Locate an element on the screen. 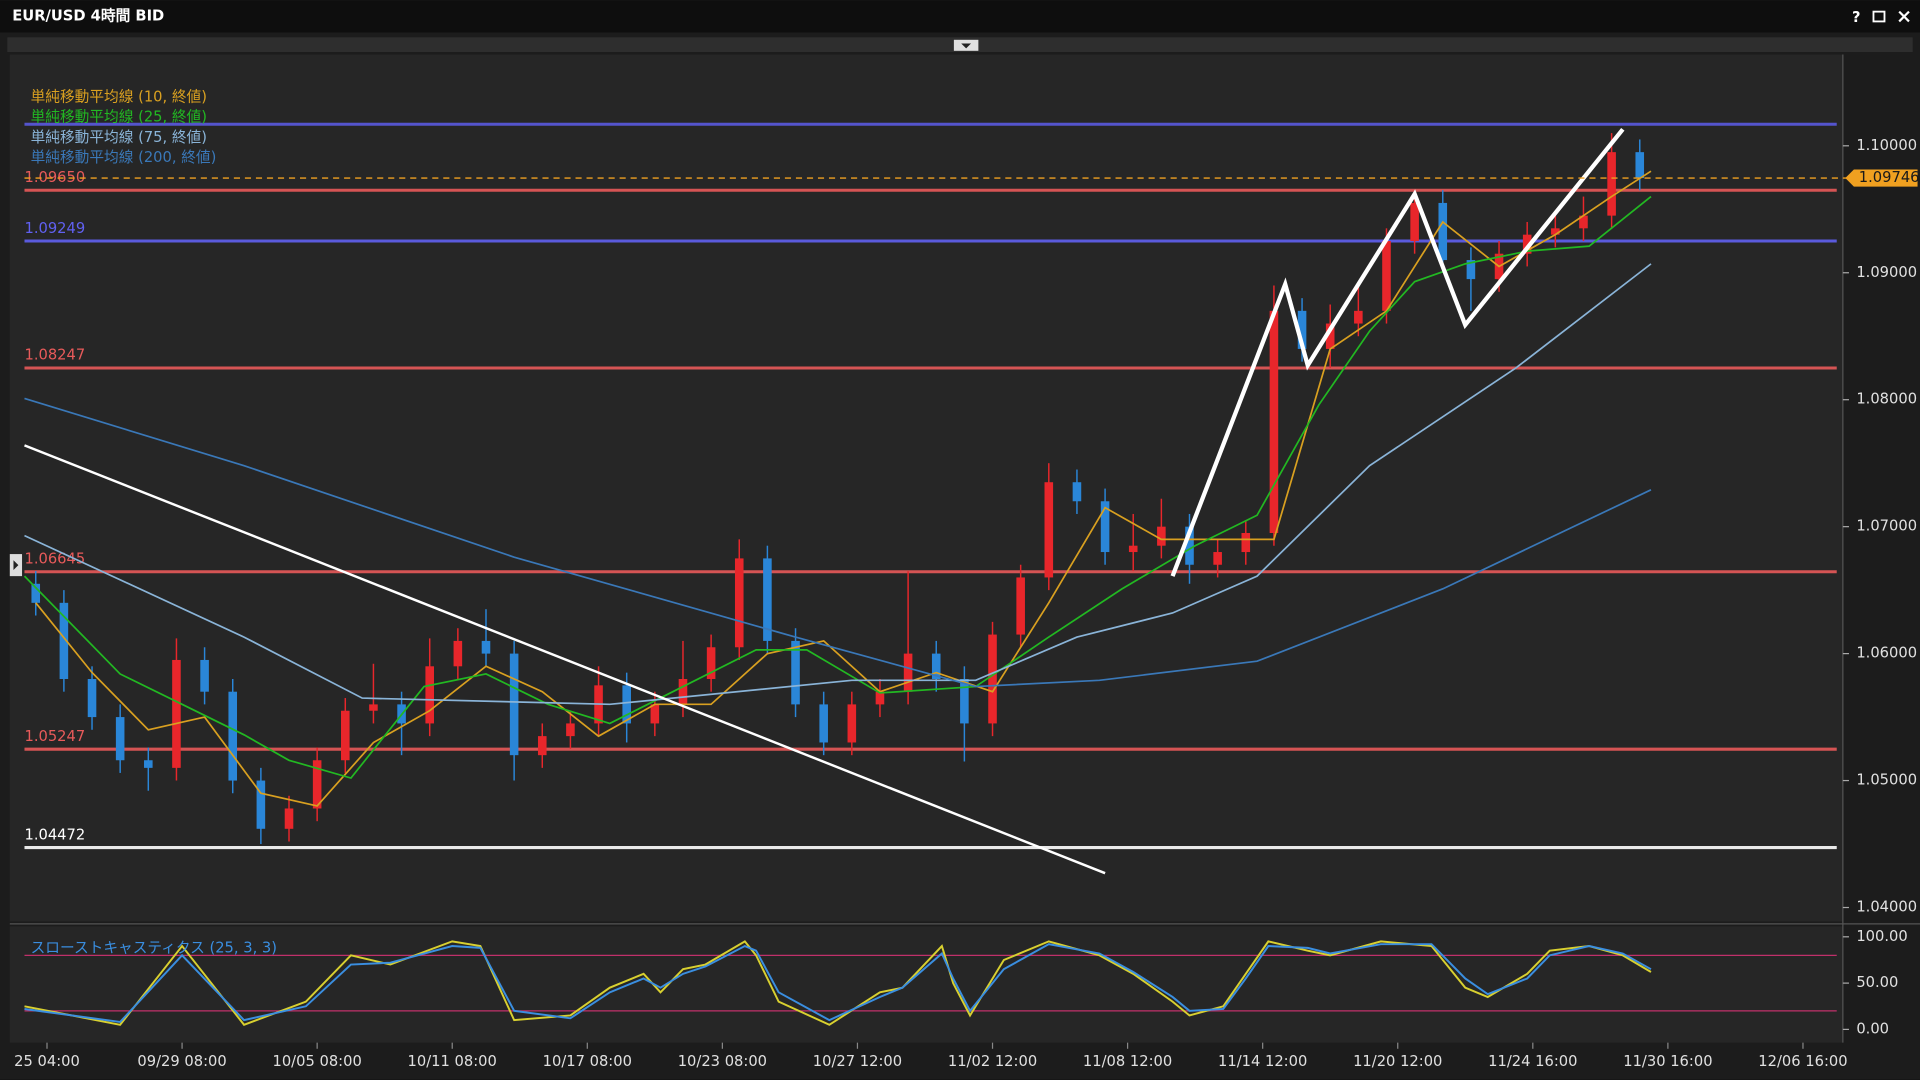  legend-entry: 単純移動平均線 (200, 終値) is located at coordinates (124, 157).